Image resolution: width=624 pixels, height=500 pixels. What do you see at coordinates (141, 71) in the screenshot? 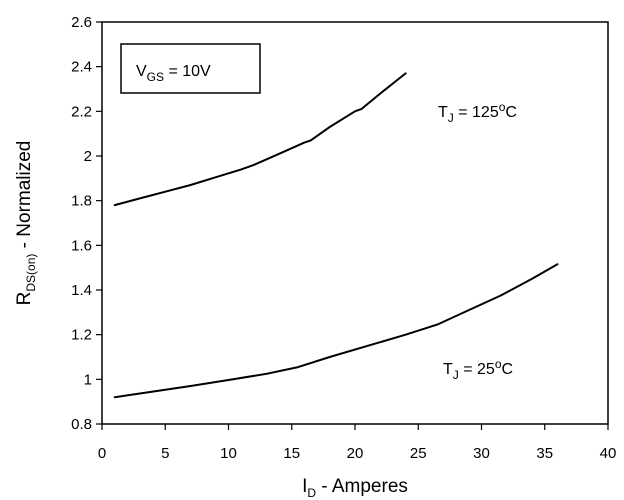
I see `condition-label-main: V` at bounding box center [141, 71].